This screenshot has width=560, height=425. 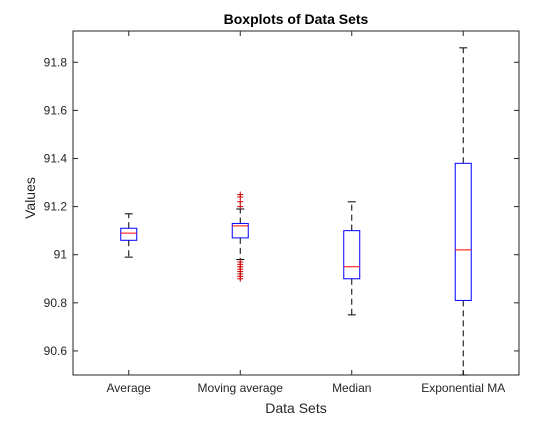 I want to click on x-tick-label: Average, so click(x=129, y=388).